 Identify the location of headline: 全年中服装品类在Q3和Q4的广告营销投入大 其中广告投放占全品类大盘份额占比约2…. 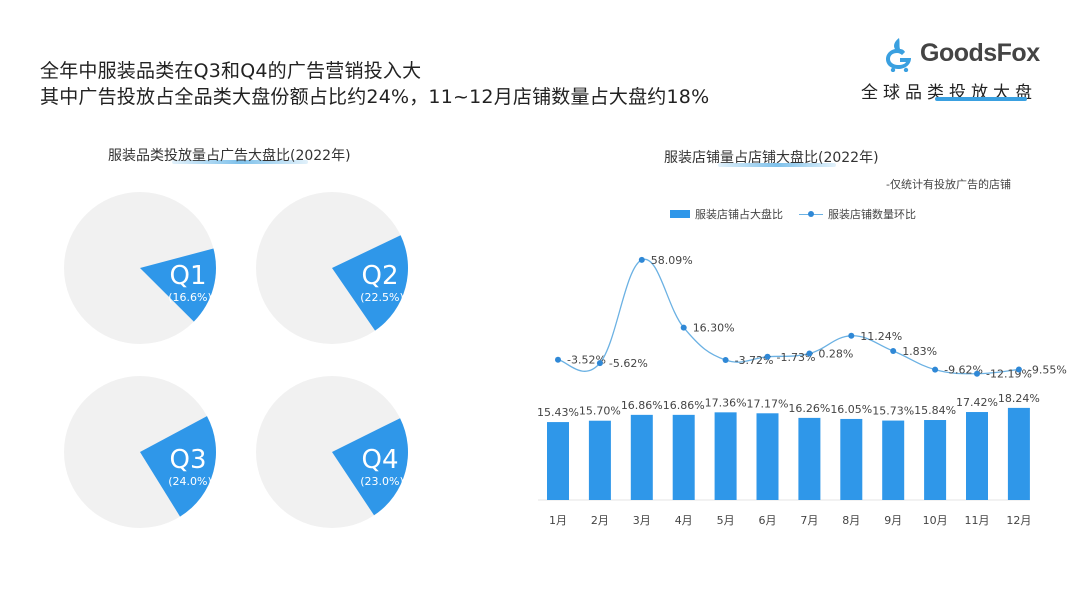
(374, 84).